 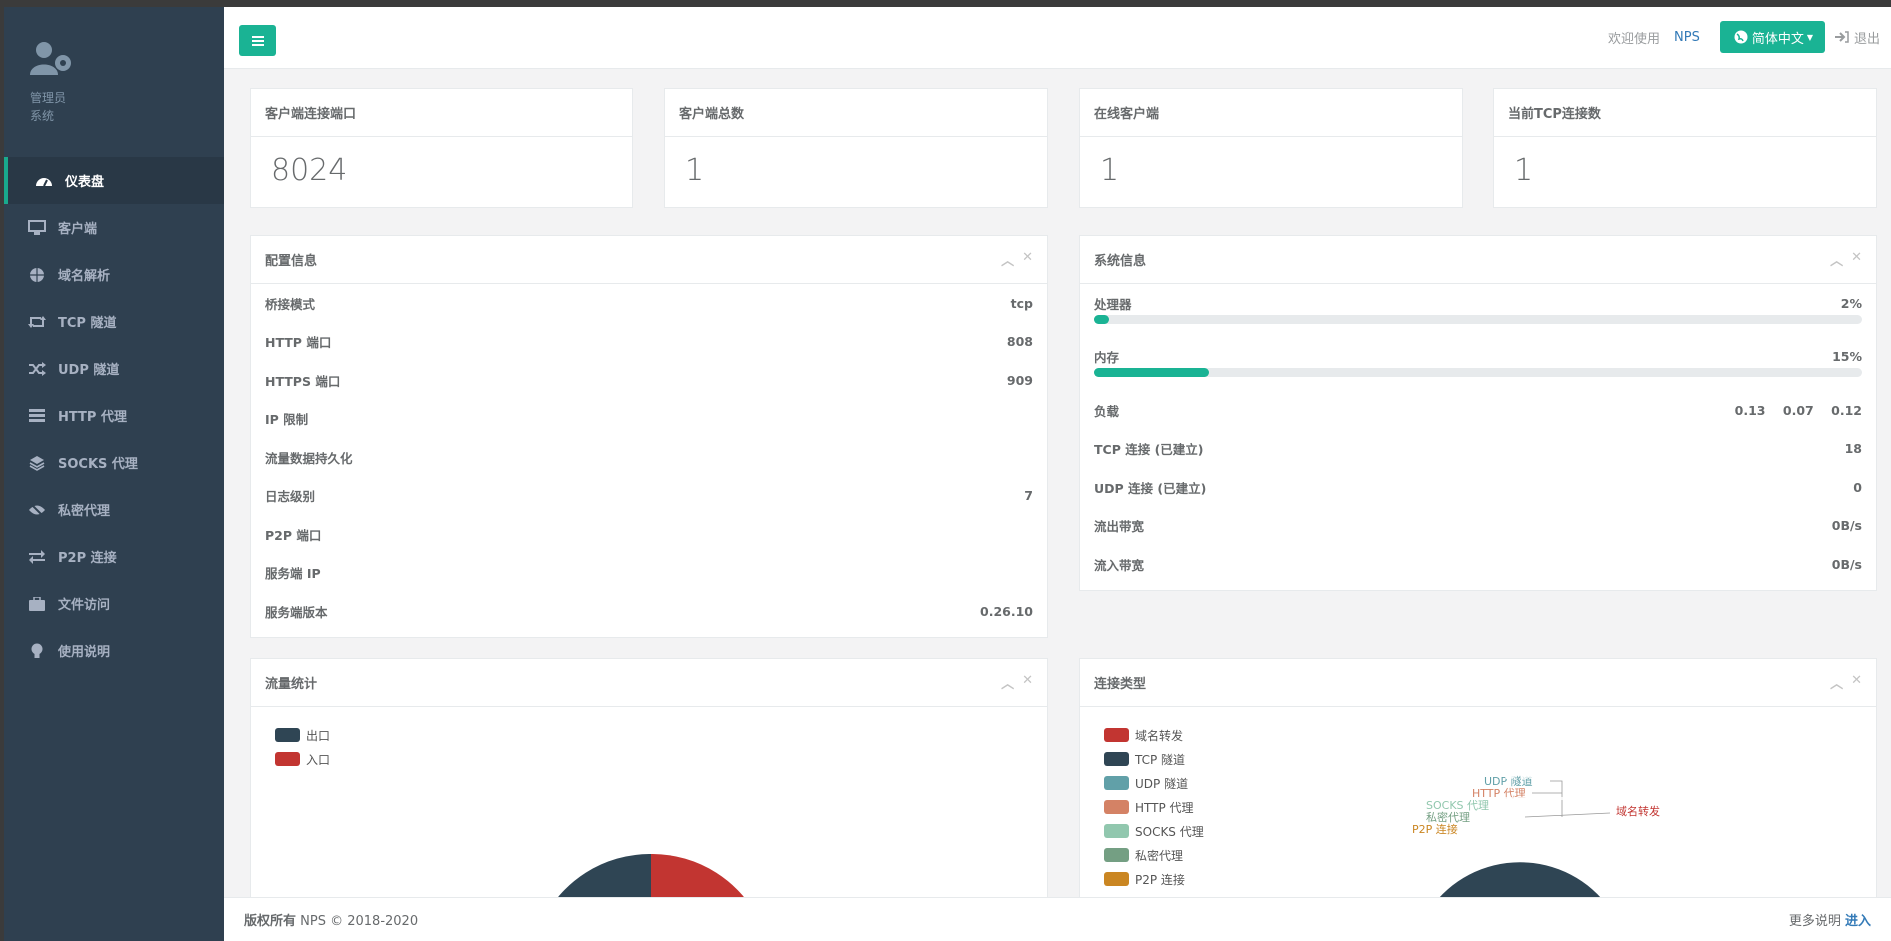 What do you see at coordinates (706, 881) in the screenshot?
I see `pie-slice-in` at bounding box center [706, 881].